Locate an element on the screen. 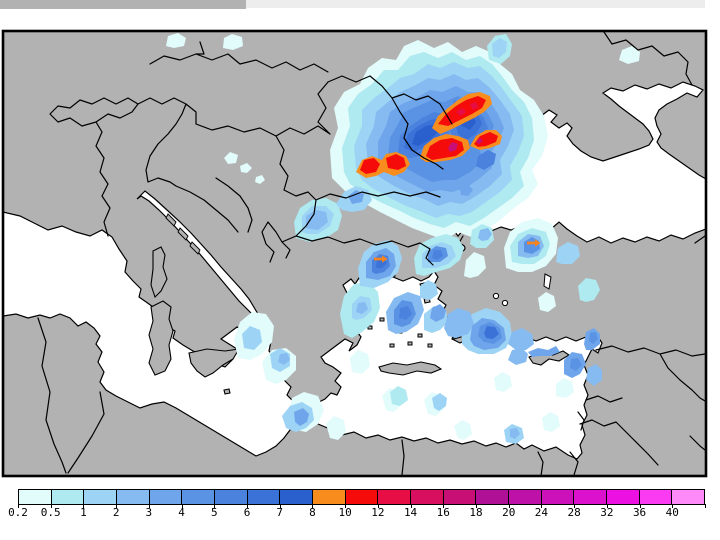 The width and height of the screenshot is (720, 540). colorbar-tick-label: 16 is located at coordinates (443, 512).